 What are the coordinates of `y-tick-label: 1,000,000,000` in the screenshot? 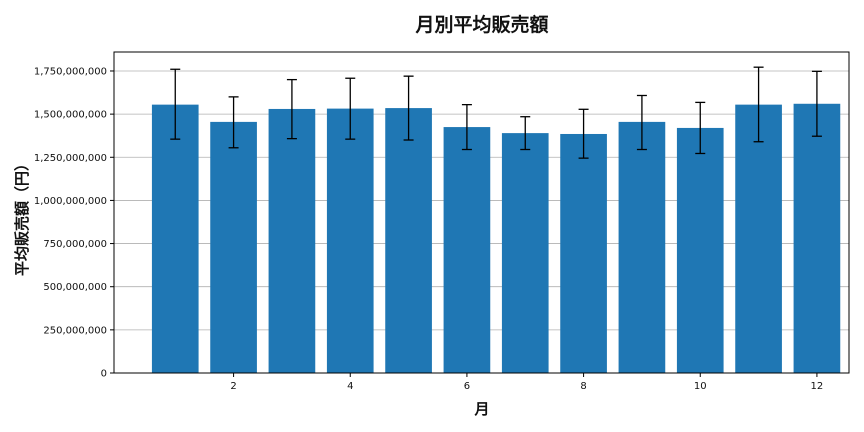 It's located at (70, 201).